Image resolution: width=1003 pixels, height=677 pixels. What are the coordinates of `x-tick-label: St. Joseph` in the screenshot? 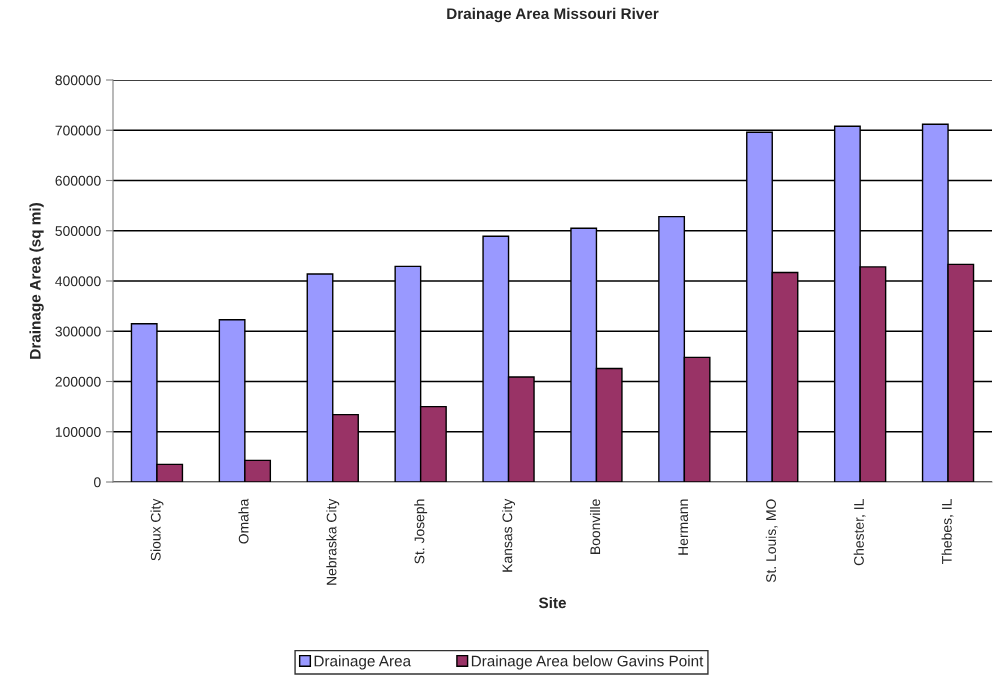 It's located at (421, 531).